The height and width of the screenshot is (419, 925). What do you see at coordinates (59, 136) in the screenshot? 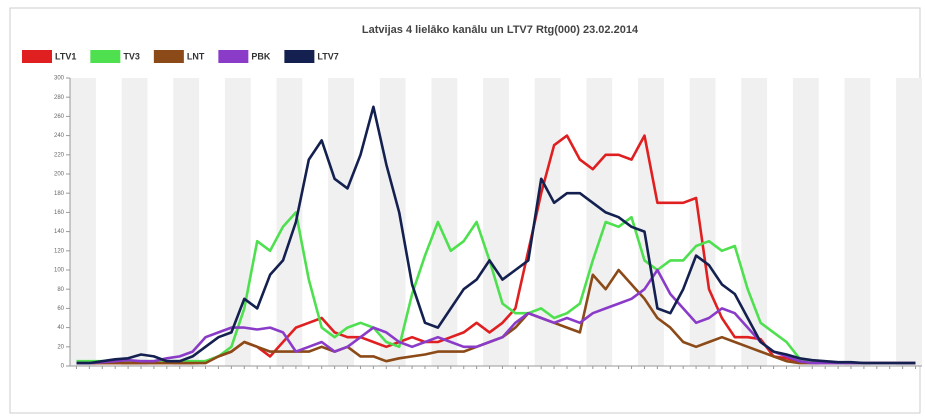
I see `y-tick-label: 240` at bounding box center [59, 136].